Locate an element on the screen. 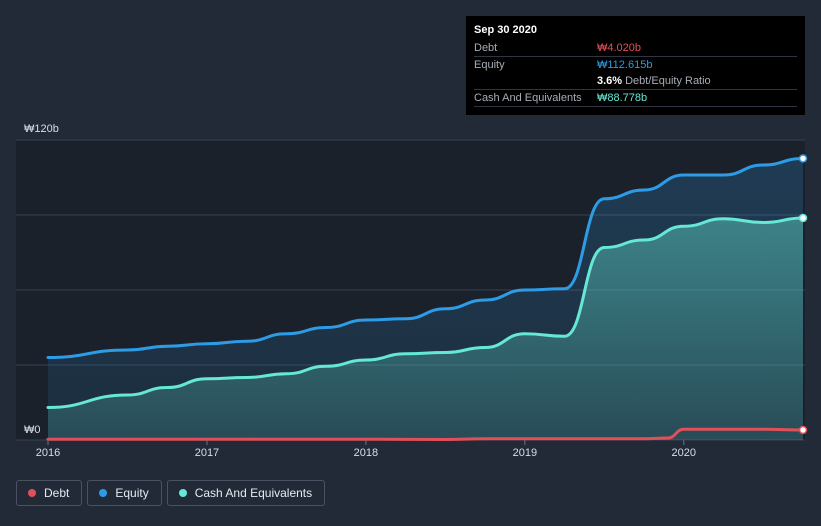 Image resolution: width=821 pixels, height=526 pixels. legend-equity-dot-icon is located at coordinates (103, 493).